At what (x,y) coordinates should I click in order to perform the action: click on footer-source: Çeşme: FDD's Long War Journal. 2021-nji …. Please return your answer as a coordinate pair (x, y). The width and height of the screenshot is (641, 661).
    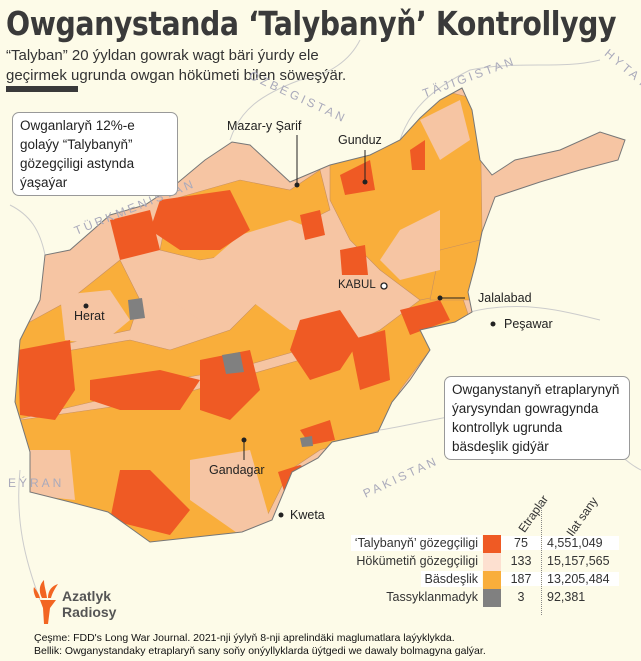
    Looking at the image, I should click on (244, 638).